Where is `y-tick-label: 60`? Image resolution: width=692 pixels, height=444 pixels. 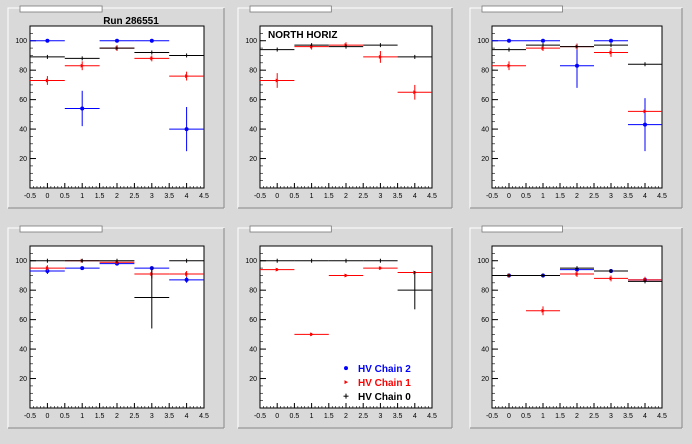
y-tick-label: 60 is located at coordinates (485, 100).